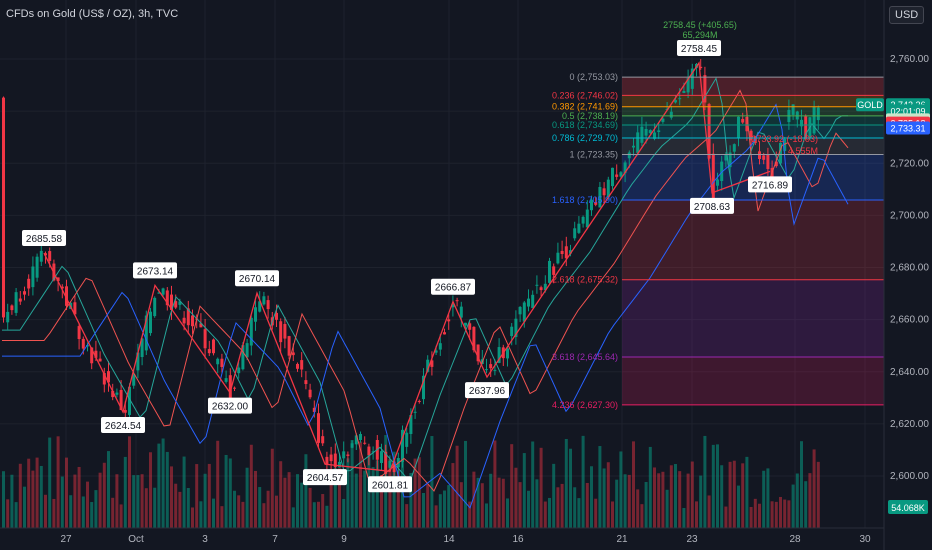  I want to click on price-tick-label: 2,620.00, so click(909, 424).